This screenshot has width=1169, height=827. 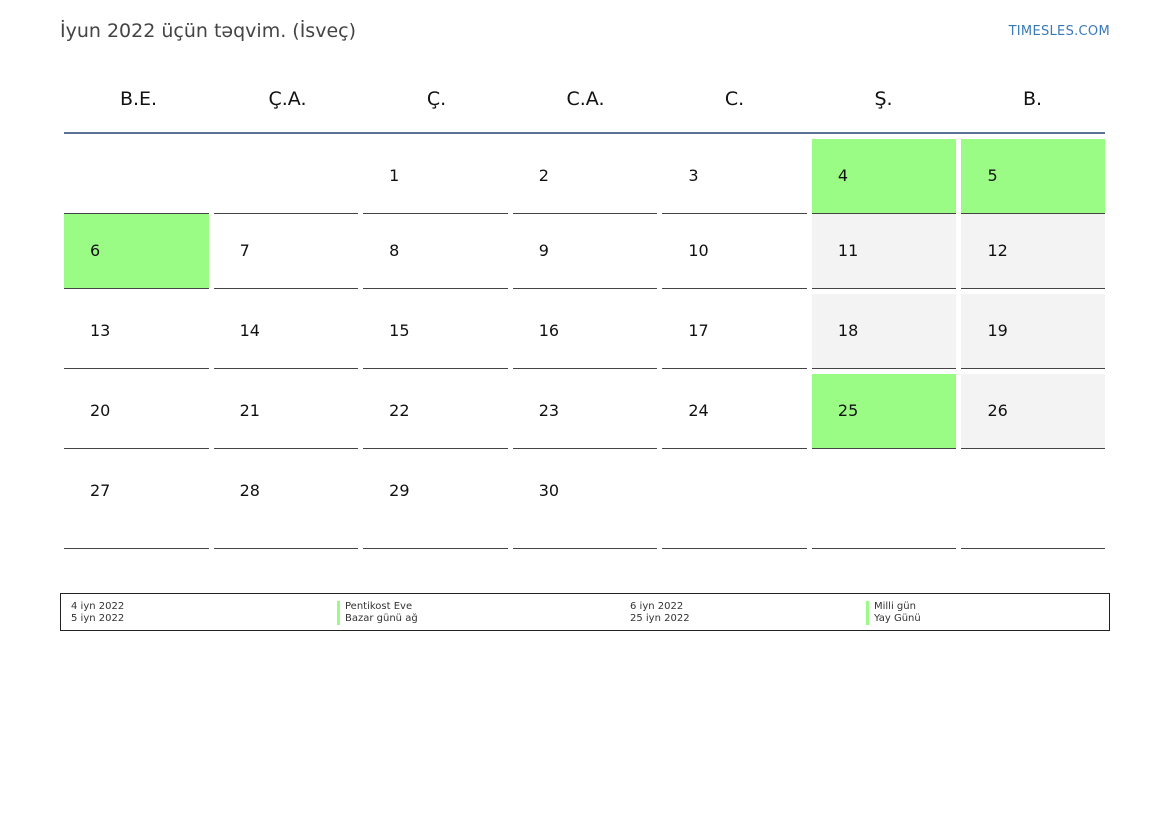 I want to click on day-number: 5, so click(x=992, y=175).